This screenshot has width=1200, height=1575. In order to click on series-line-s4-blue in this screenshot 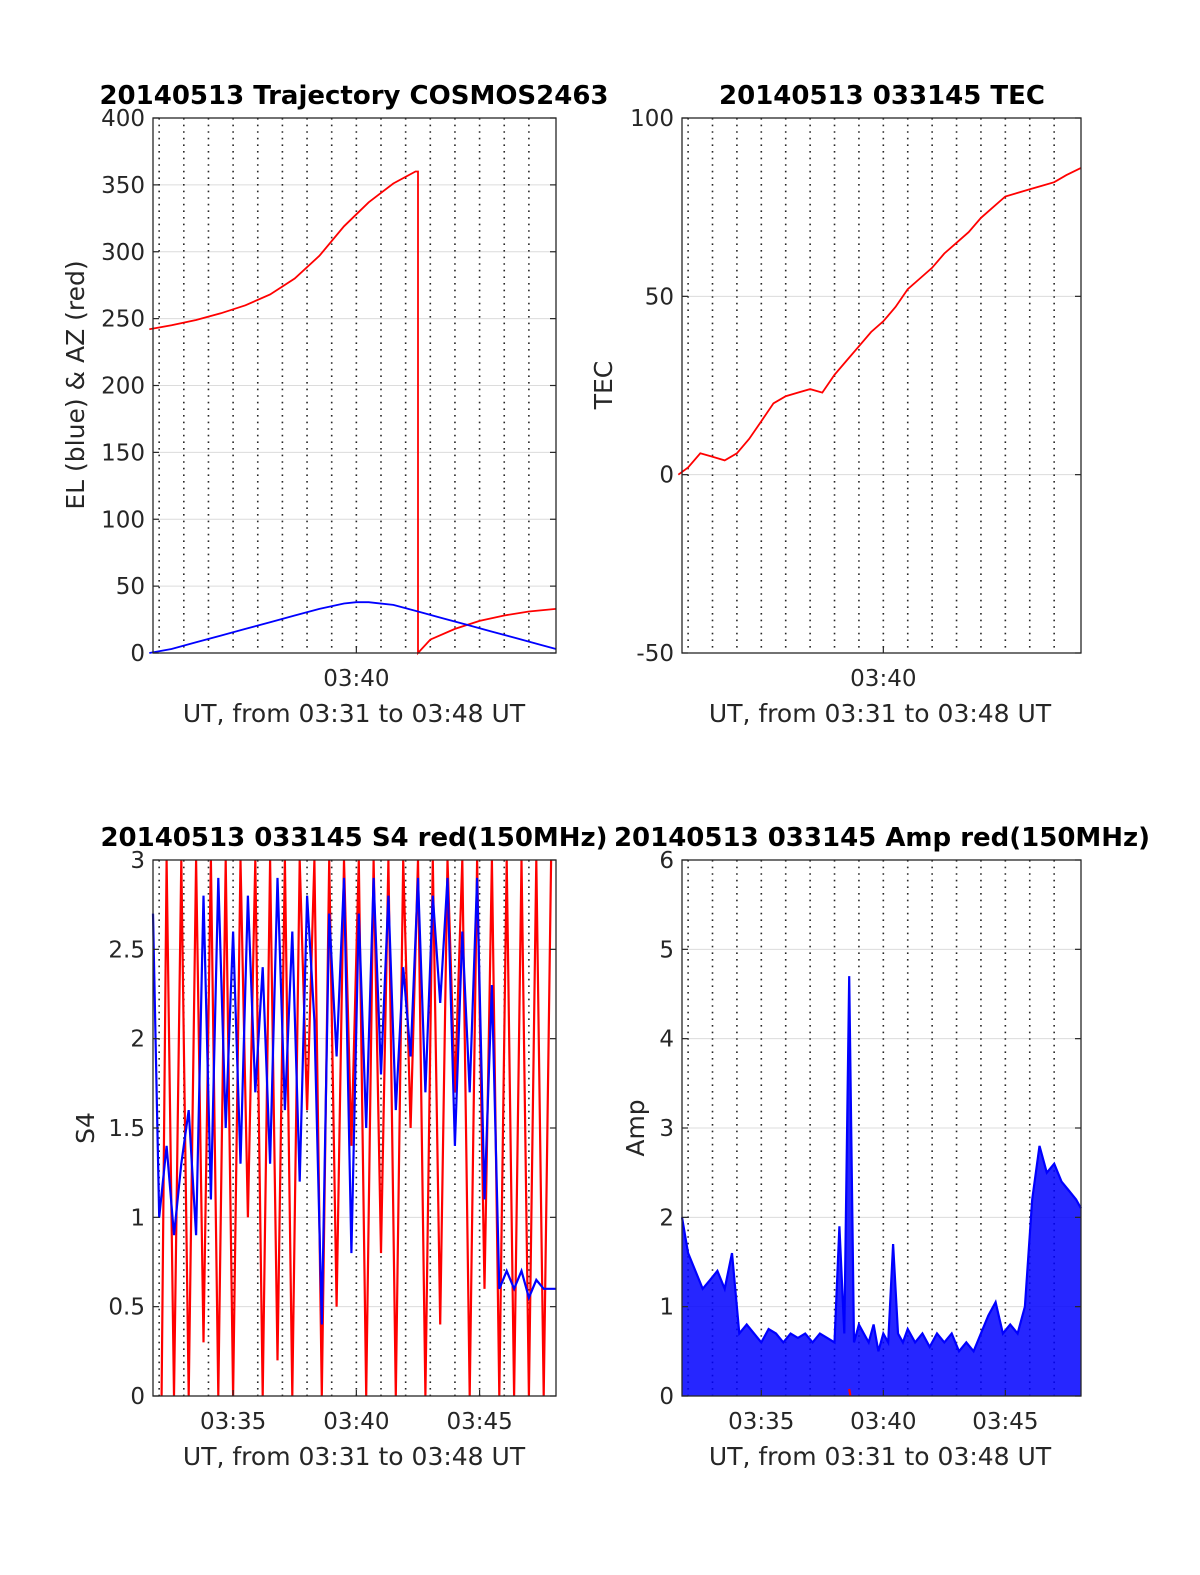, I will do `click(353, 1101)`.